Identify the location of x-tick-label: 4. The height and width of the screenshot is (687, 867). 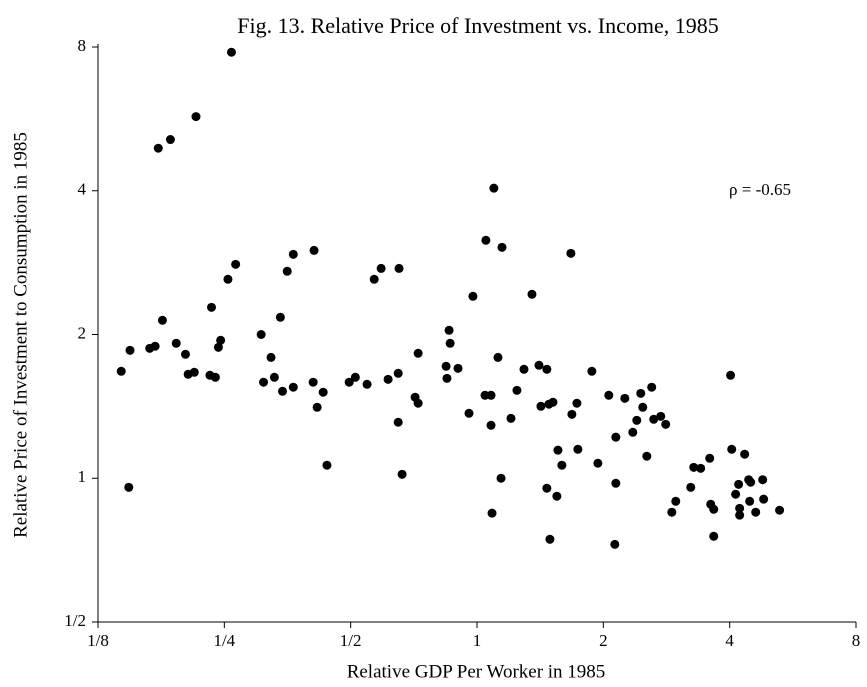
(729, 640).